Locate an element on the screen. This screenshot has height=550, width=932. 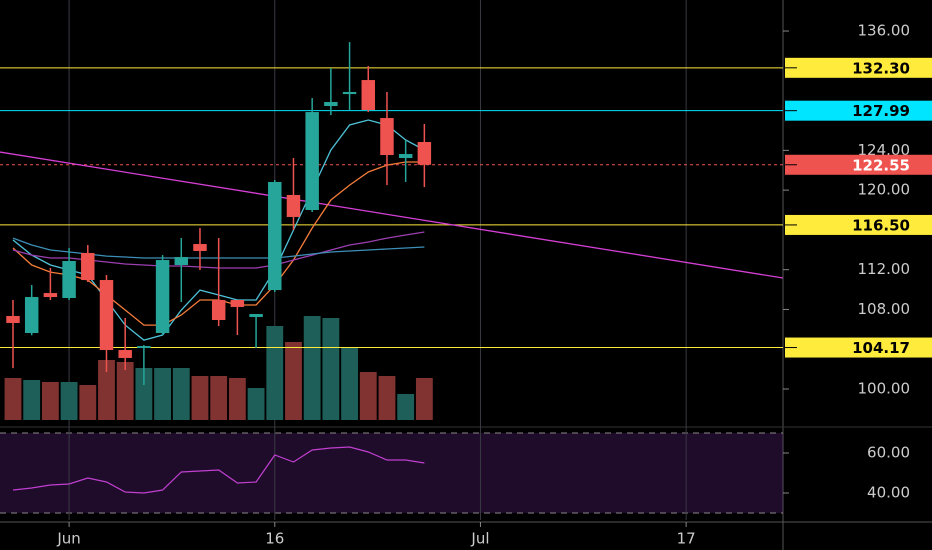
y-tick-label: 112.00 is located at coordinates (884, 269).